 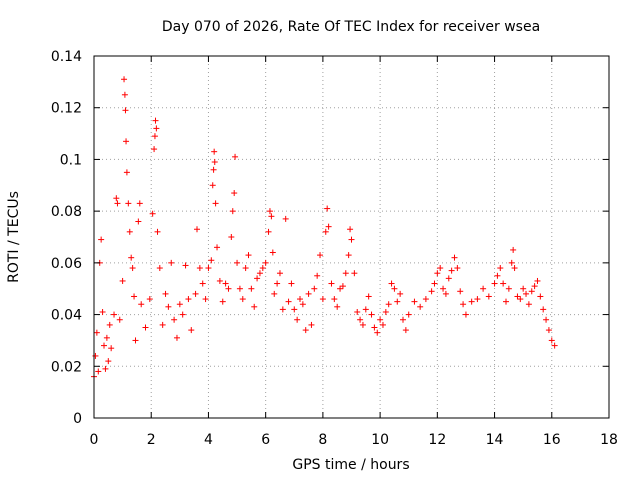 What do you see at coordinates (265, 440) in the screenshot?
I see `x-tick-label: 6` at bounding box center [265, 440].